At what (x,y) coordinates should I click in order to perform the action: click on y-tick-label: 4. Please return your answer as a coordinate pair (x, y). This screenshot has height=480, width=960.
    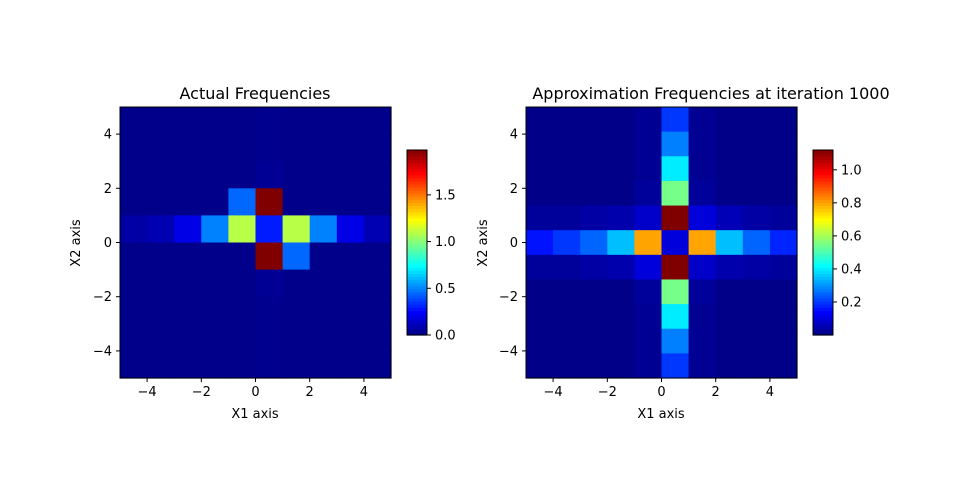
    Looking at the image, I should click on (108, 135).